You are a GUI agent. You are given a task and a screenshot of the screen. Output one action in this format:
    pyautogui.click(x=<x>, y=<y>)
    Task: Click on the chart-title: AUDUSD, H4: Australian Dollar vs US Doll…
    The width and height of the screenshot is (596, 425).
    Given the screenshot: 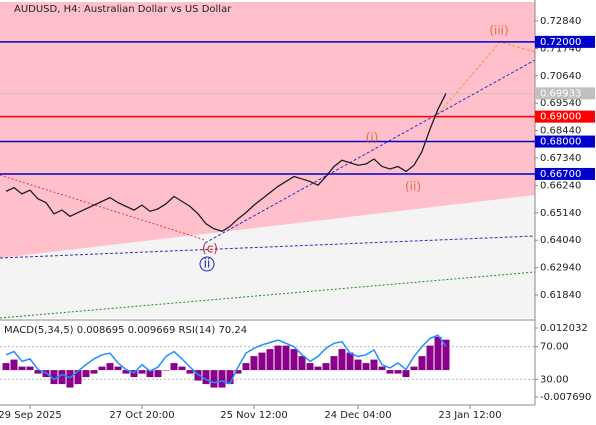 What is the action you would take?
    pyautogui.click(x=123, y=9)
    